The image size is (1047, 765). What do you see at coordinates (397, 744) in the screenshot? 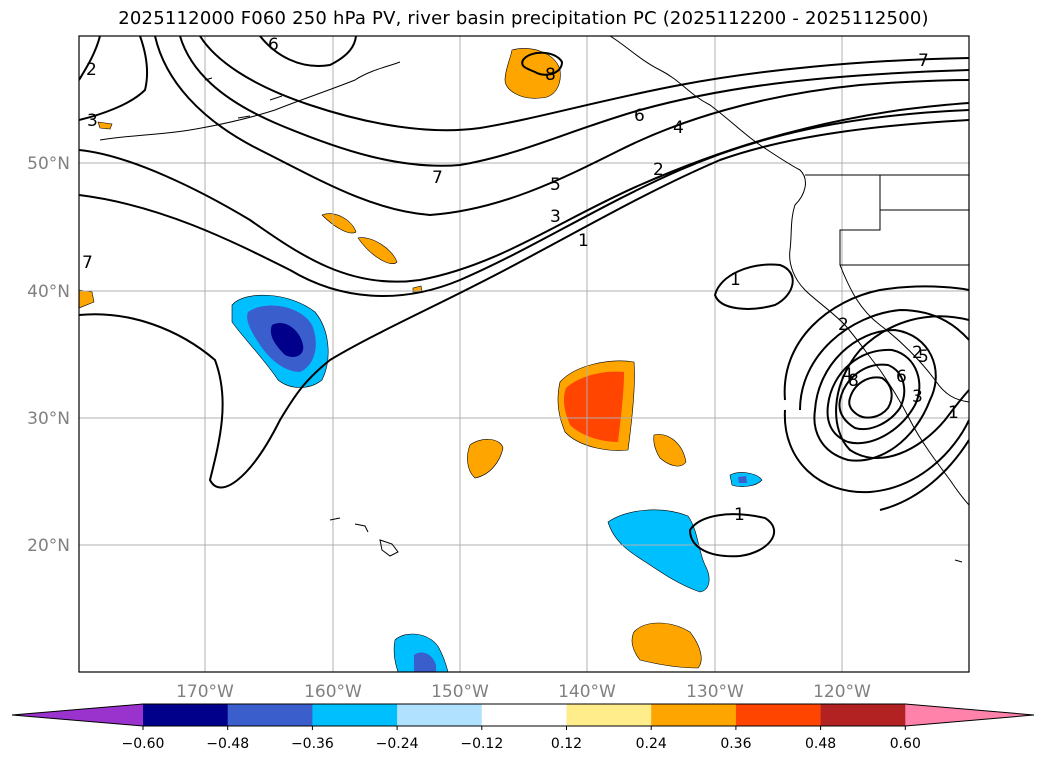
I see `colorbar-tick-label: −0.24` at bounding box center [397, 744].